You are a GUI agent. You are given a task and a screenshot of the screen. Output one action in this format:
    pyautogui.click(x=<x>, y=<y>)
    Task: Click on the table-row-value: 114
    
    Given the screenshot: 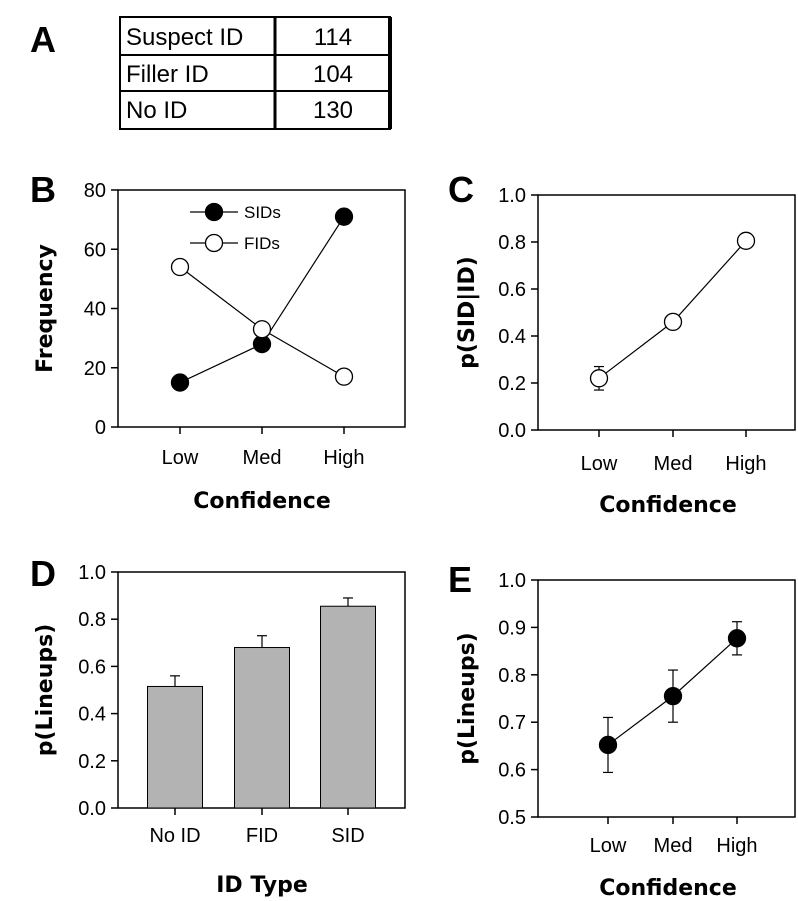 What is the action you would take?
    pyautogui.click(x=333, y=37)
    